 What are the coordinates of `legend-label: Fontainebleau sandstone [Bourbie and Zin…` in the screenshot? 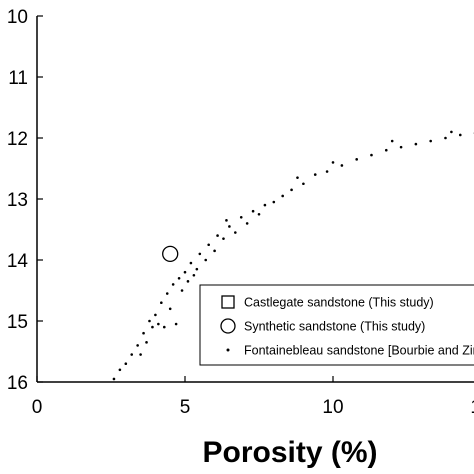 It's located at (359, 351).